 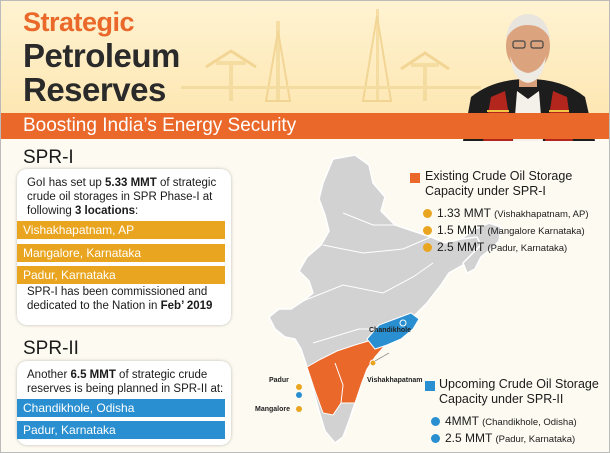 I want to click on marker-padur-existing, so click(x=299, y=387).